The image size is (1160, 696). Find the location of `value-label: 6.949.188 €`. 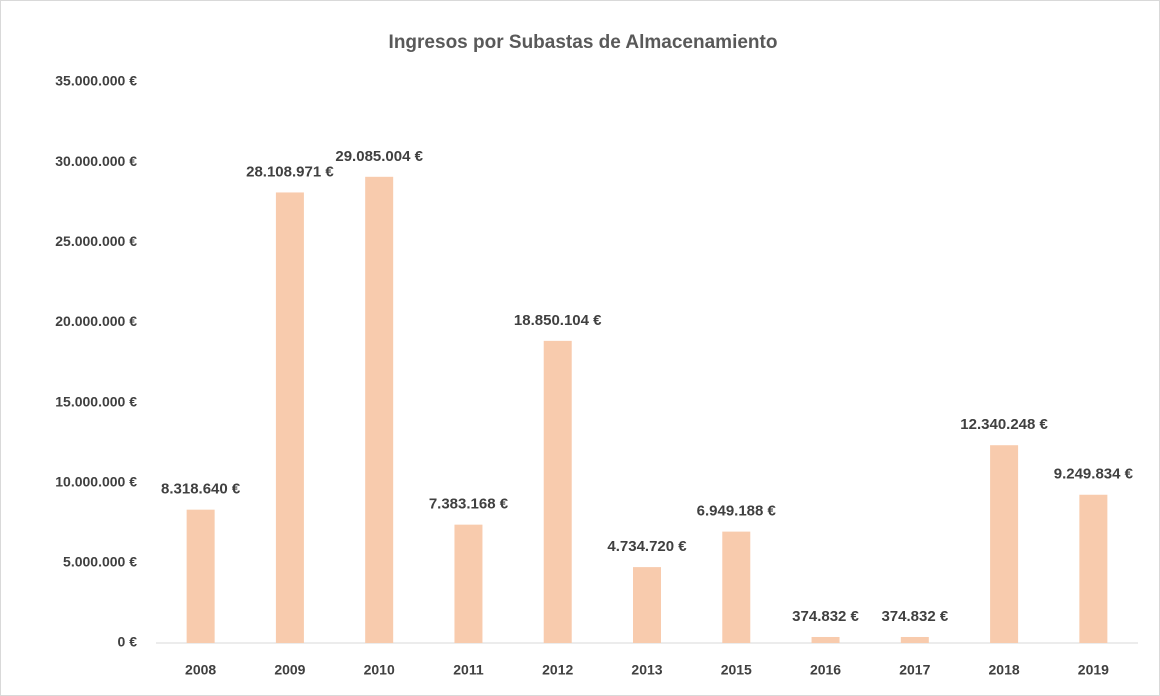

value-label: 6.949.188 € is located at coordinates (737, 511).